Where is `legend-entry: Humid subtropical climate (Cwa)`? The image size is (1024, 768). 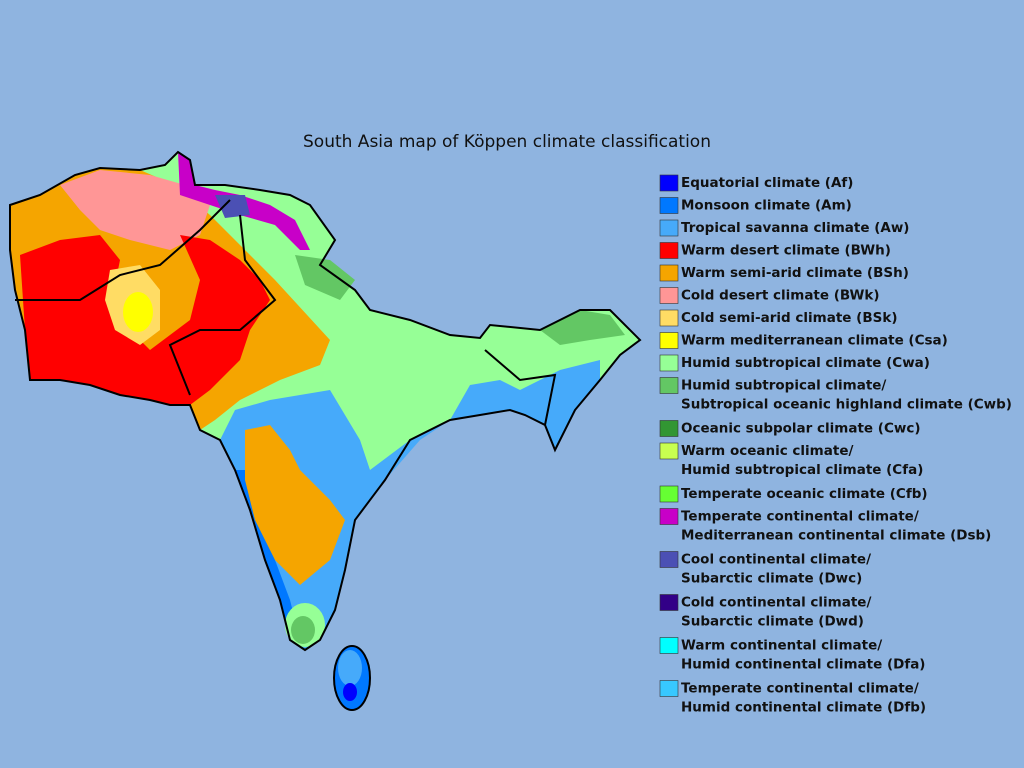 legend-entry: Humid subtropical climate (Cwa) is located at coordinates (794, 363).